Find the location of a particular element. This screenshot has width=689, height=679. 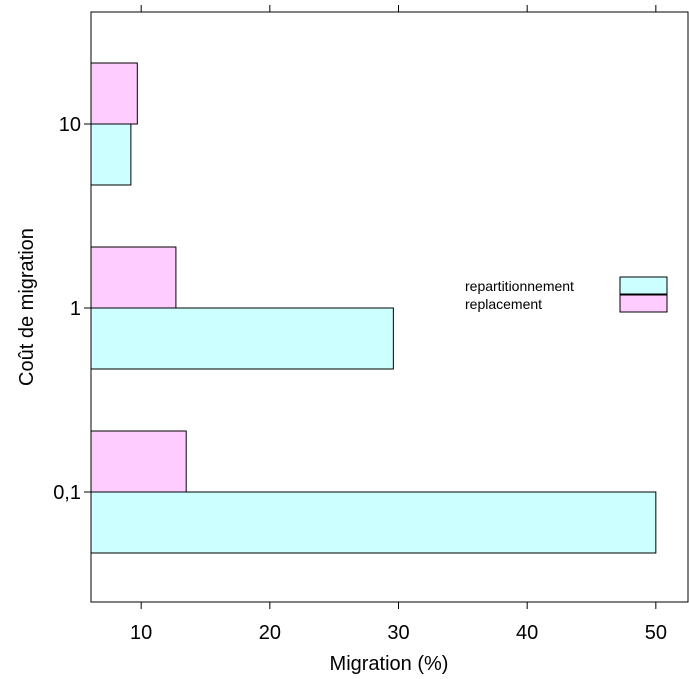

y-tick-label-2: 10 is located at coordinates (70, 125).